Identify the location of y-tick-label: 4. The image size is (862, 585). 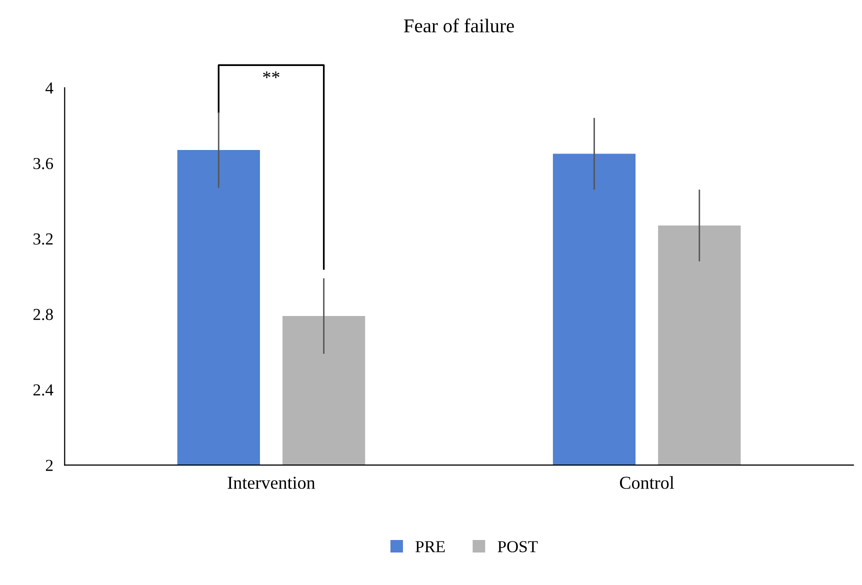
(50, 88).